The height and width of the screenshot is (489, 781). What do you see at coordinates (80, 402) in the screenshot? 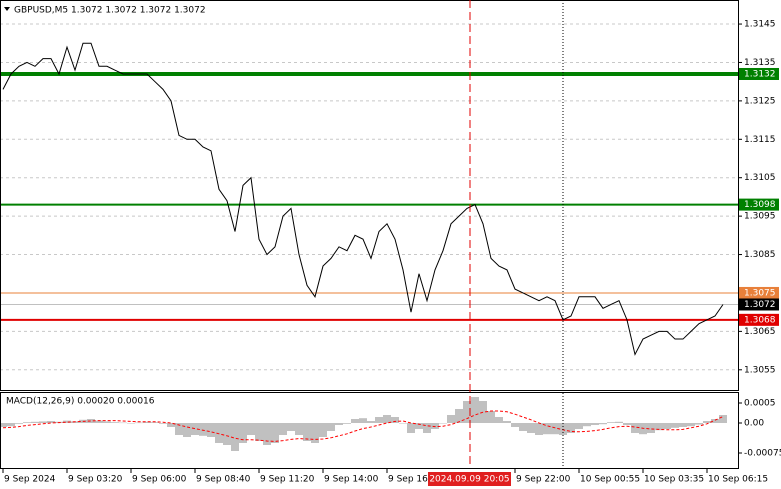
I see `indicator-title: MACD(12,26,9) 0.00020 0.00016` at bounding box center [80, 402].